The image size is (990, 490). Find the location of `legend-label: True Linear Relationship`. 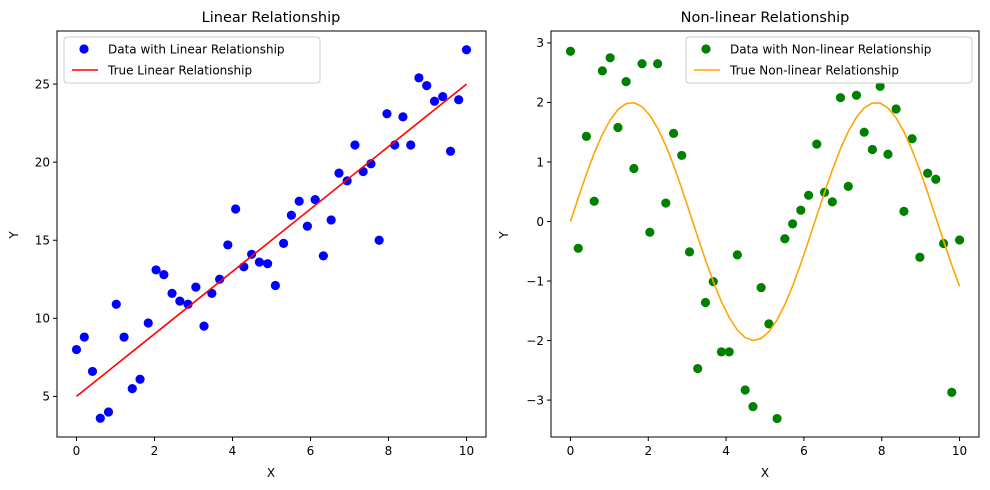

legend-label: True Linear Relationship is located at coordinates (179, 70).